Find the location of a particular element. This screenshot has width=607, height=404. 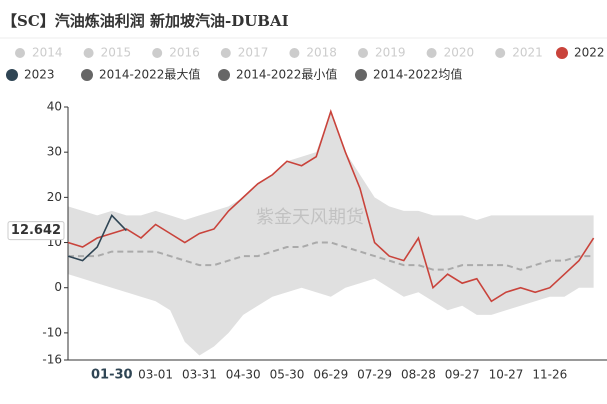

legend-label: 2023 is located at coordinates (39, 75).